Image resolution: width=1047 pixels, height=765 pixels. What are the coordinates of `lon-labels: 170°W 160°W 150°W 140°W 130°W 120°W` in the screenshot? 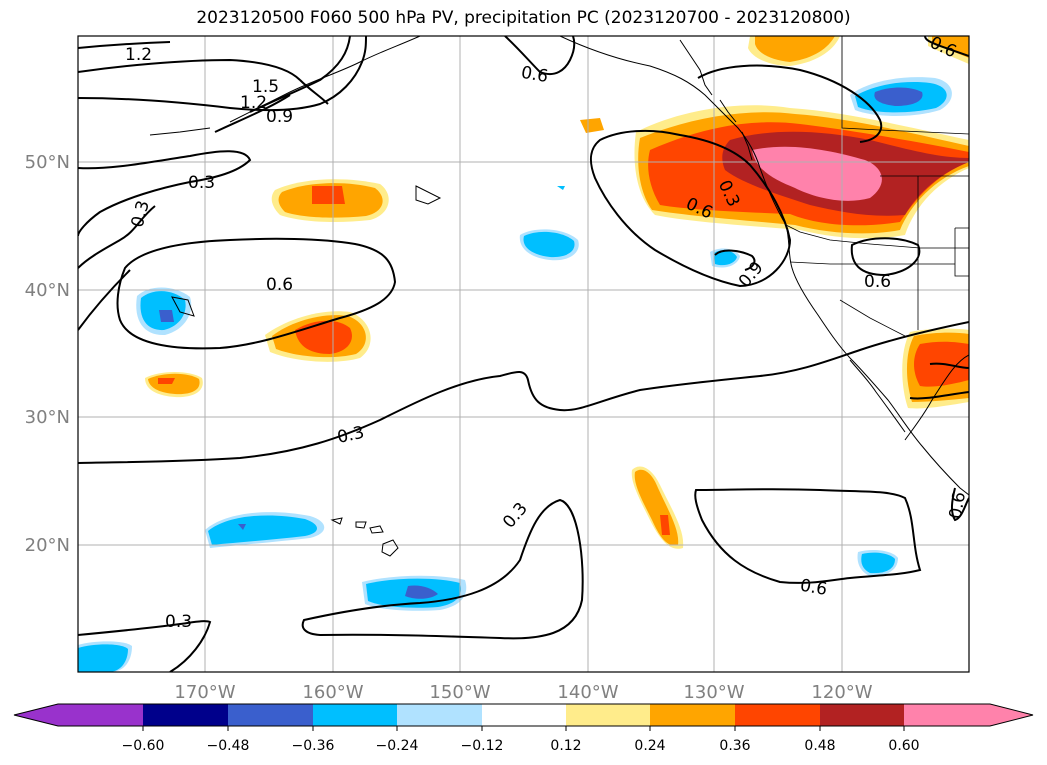 It's located at (523, 692).